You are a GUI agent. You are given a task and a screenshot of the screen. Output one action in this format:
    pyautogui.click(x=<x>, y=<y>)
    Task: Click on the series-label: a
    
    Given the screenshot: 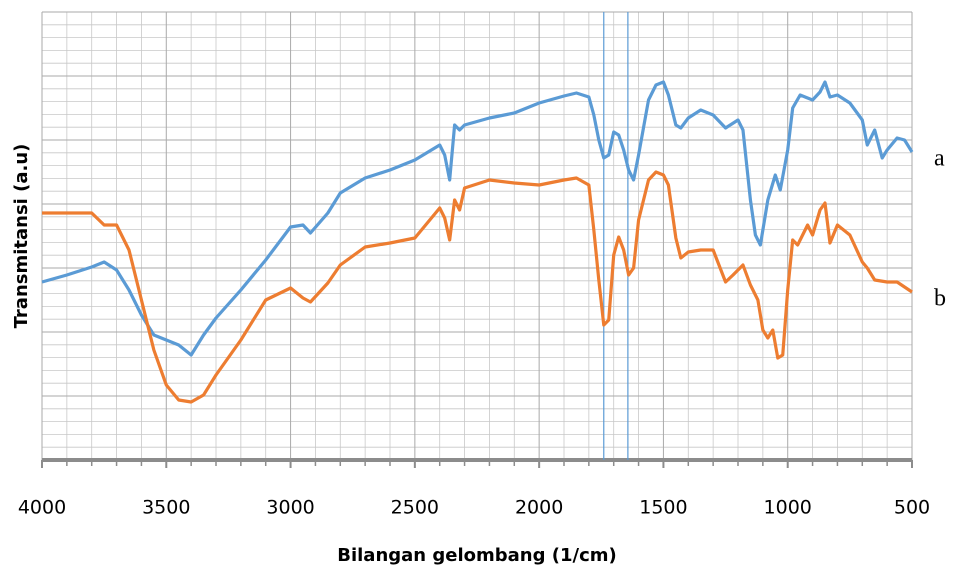 What is the action you would take?
    pyautogui.click(x=939, y=159)
    